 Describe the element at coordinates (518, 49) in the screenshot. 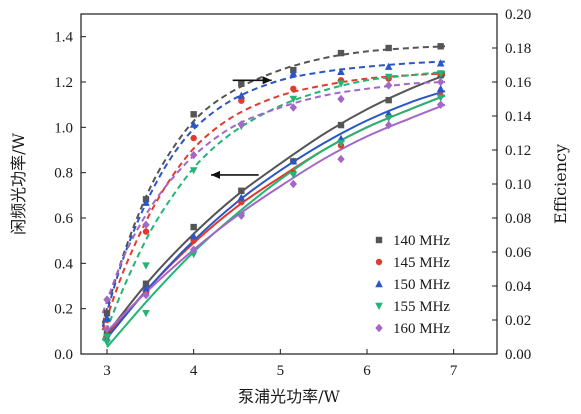

I see `y-right-tick-label: 0.18` at that location.